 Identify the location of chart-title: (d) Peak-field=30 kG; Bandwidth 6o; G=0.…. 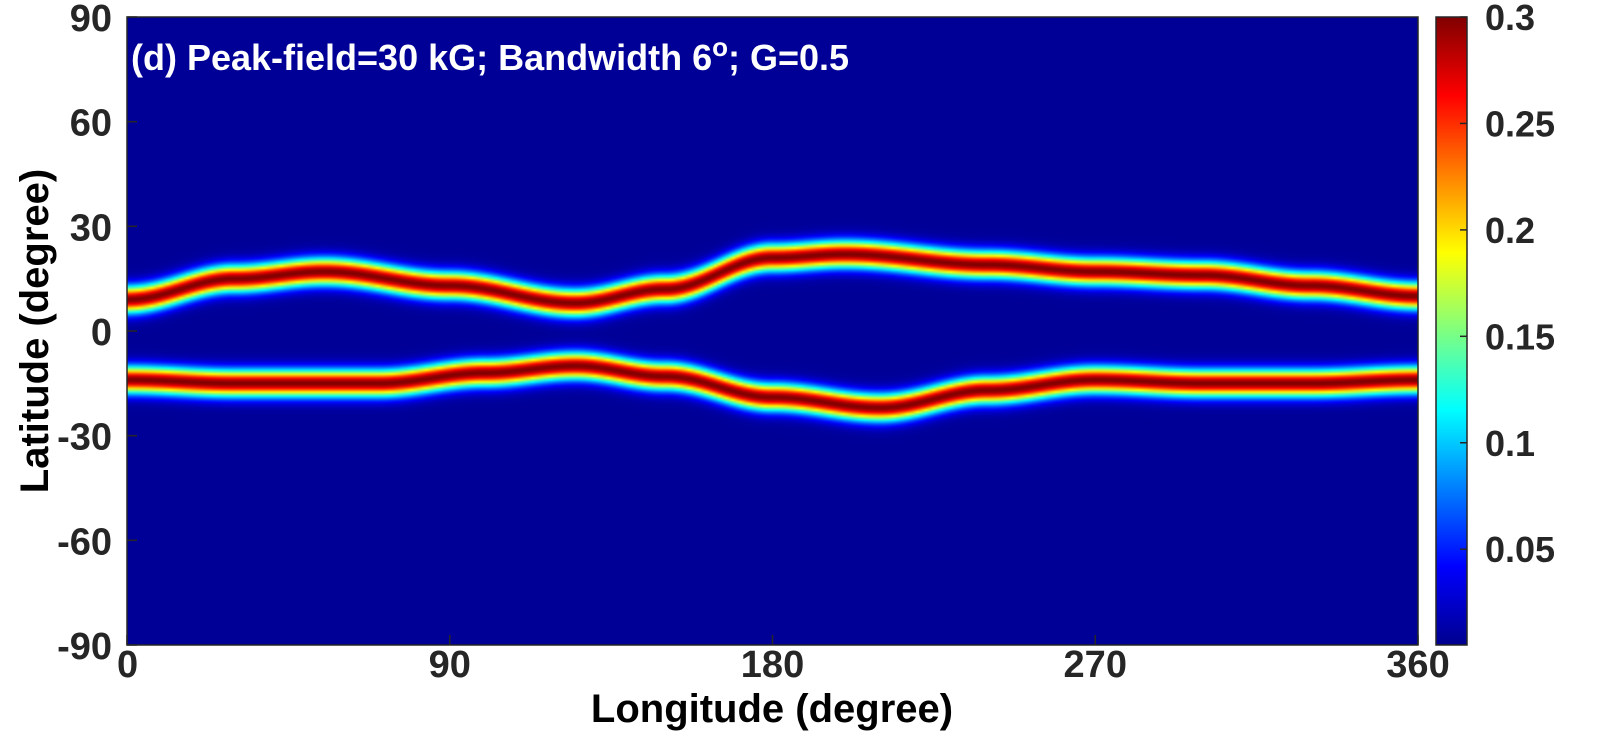
(490, 55).